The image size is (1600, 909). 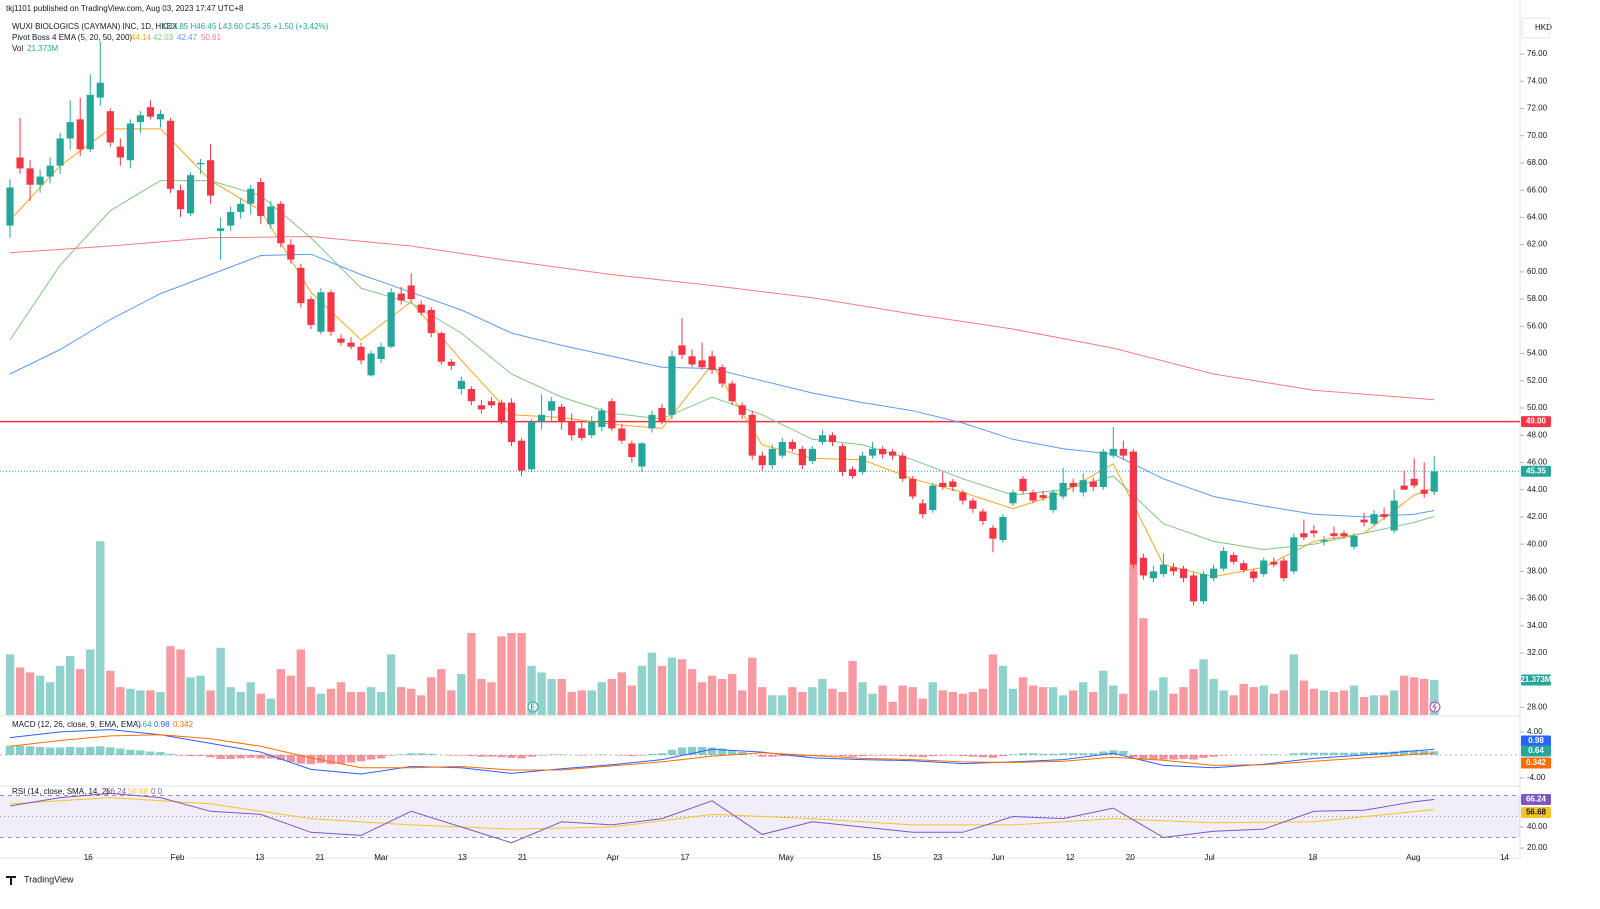 I want to click on signal-tag-box, so click(x=1536, y=763).